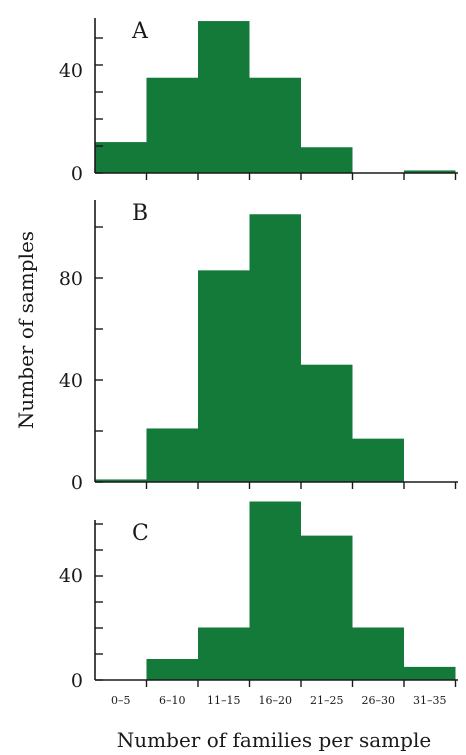  I want to click on panel-label-c: C, so click(140, 533).